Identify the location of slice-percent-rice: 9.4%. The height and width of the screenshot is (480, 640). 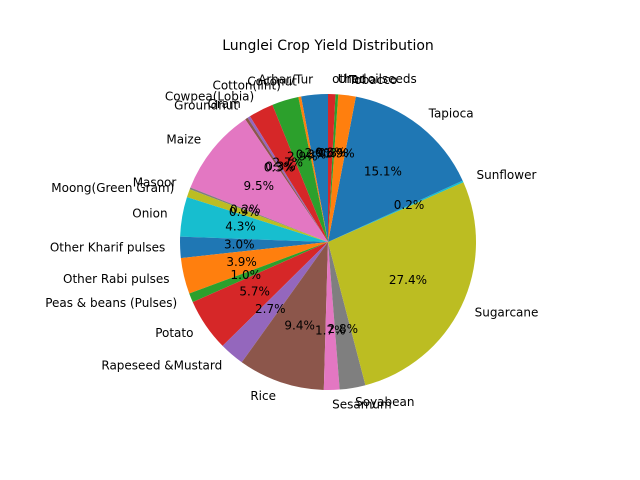
(299, 326).